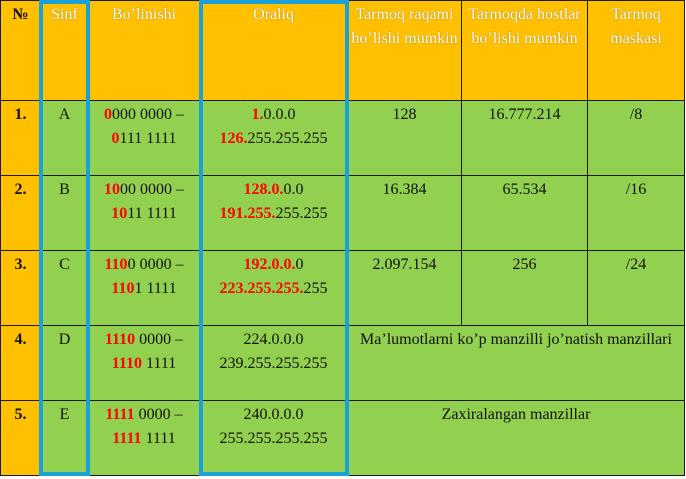  Describe the element at coordinates (20, 438) in the screenshot. I see `row-number: 5.` at that location.